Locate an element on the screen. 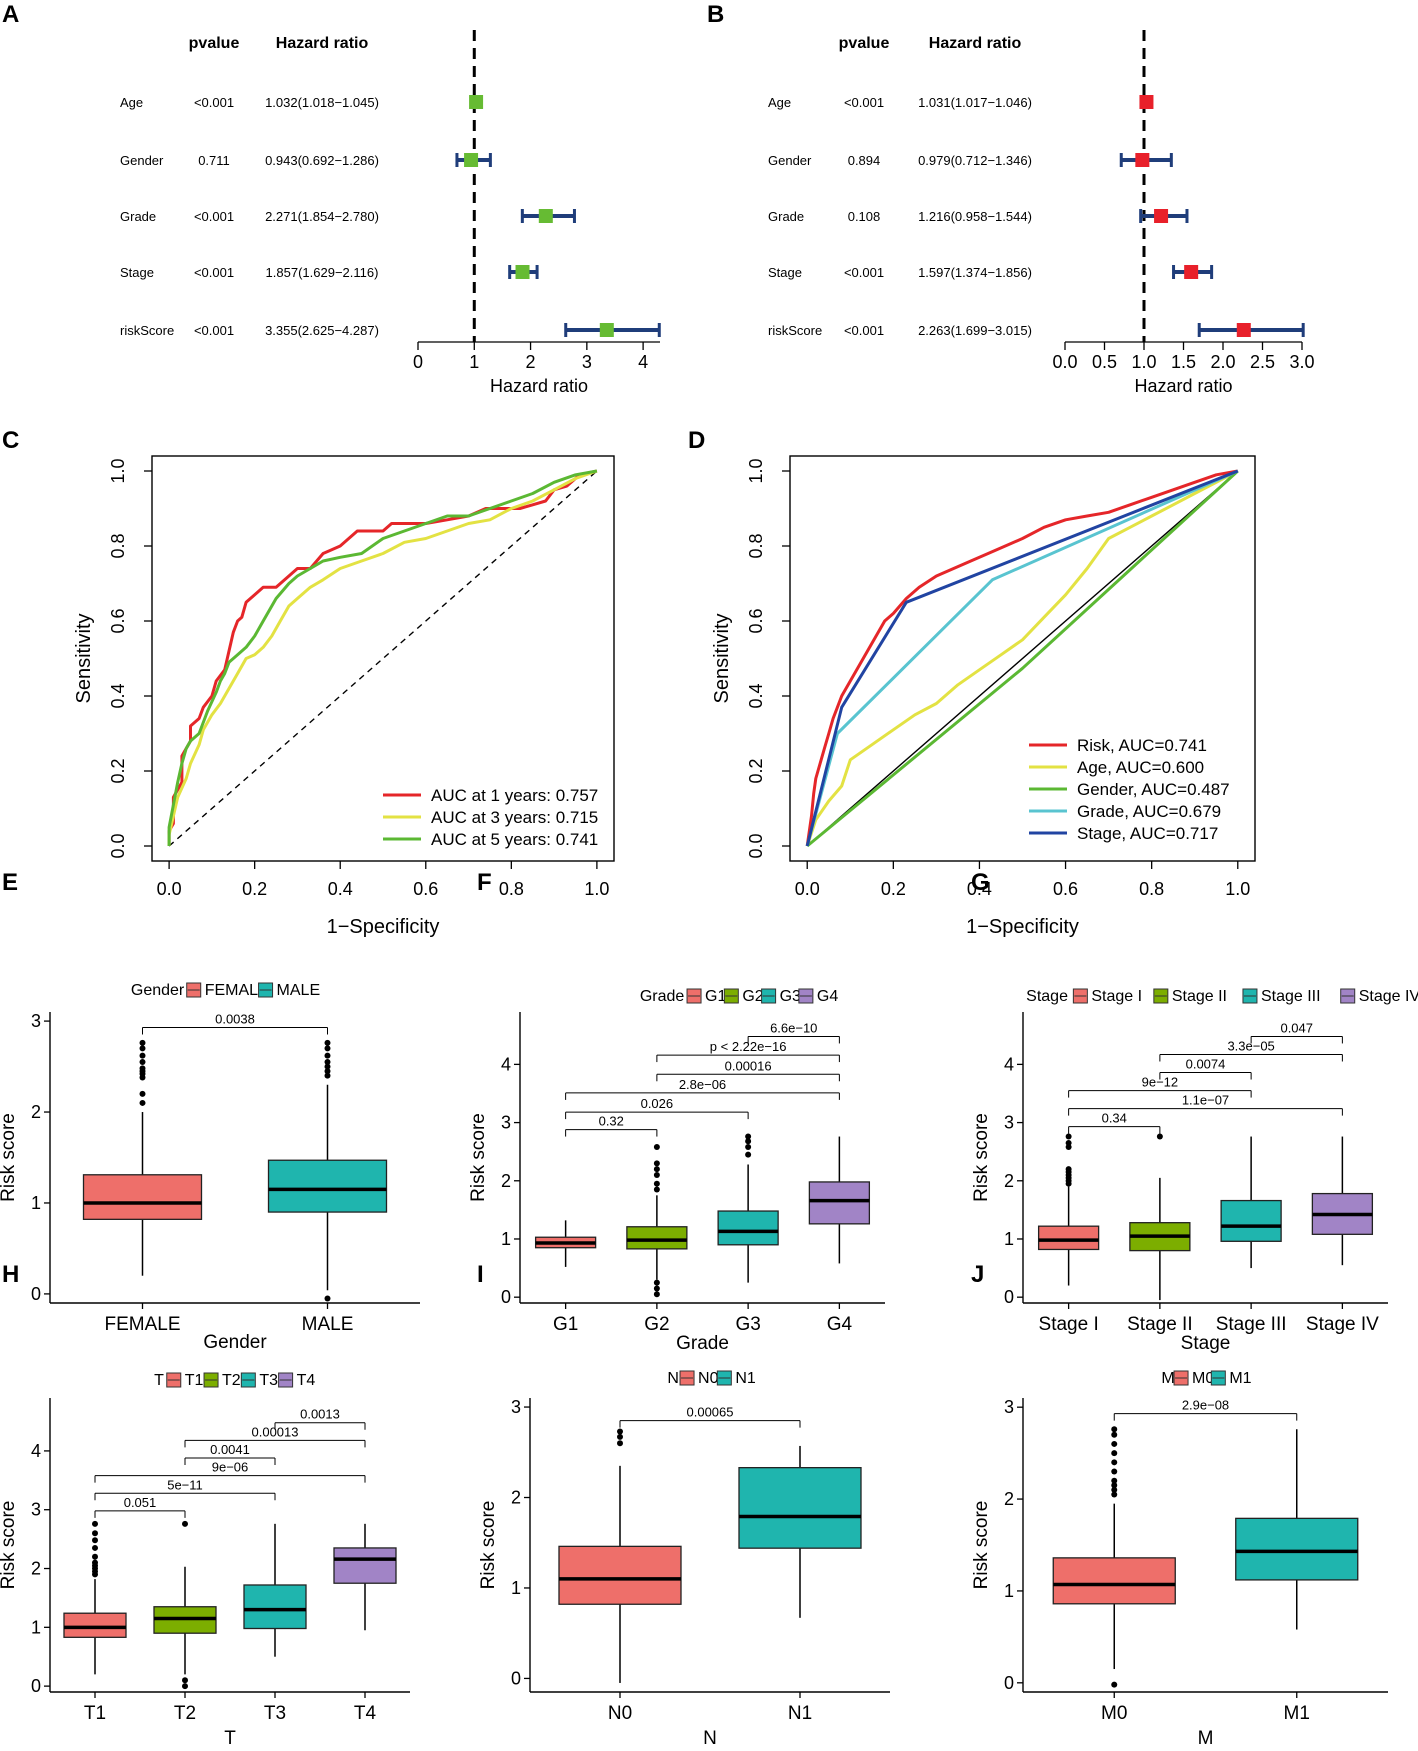 Image resolution: width=1418 pixels, height=1751 pixels. box-legend: Gender FEMALE MALE is located at coordinates (225, 990).